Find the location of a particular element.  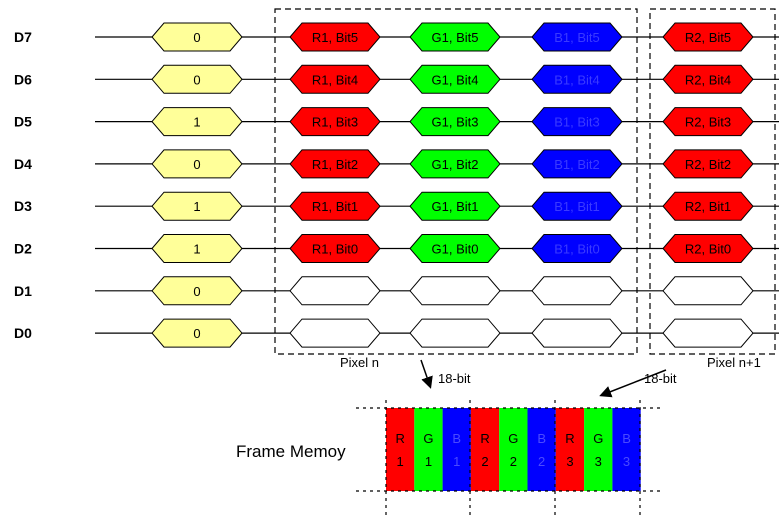

bit-label: R1, Bit1 is located at coordinates (335, 206).